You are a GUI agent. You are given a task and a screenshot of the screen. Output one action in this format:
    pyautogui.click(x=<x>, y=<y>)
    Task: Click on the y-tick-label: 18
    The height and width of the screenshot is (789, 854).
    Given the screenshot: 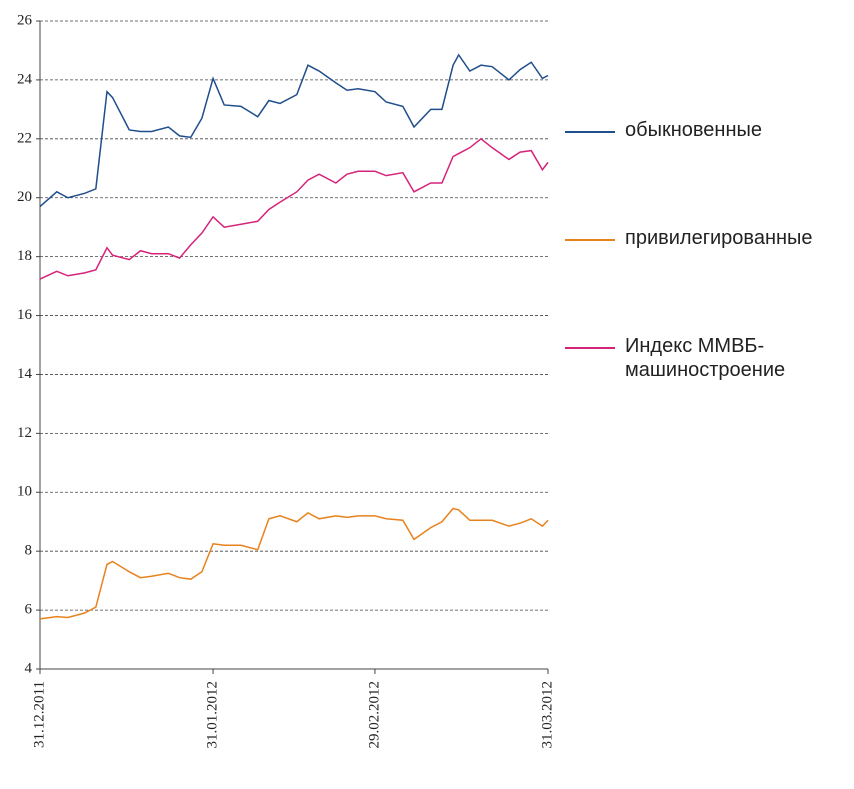 What is the action you would take?
    pyautogui.click(x=24, y=256)
    